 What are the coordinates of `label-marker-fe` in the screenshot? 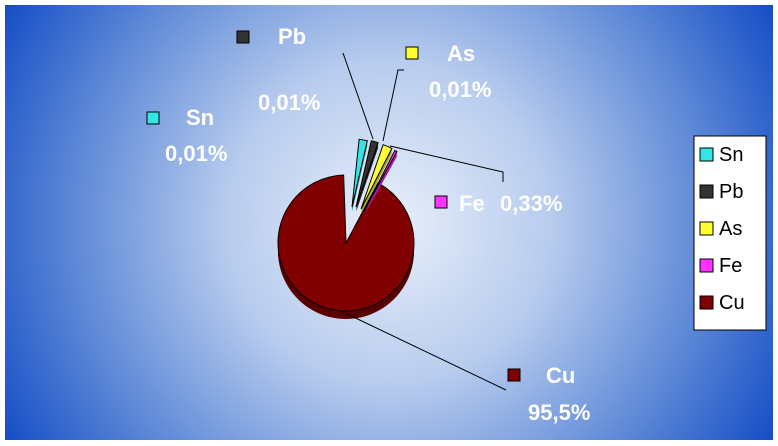 It's located at (441, 202).